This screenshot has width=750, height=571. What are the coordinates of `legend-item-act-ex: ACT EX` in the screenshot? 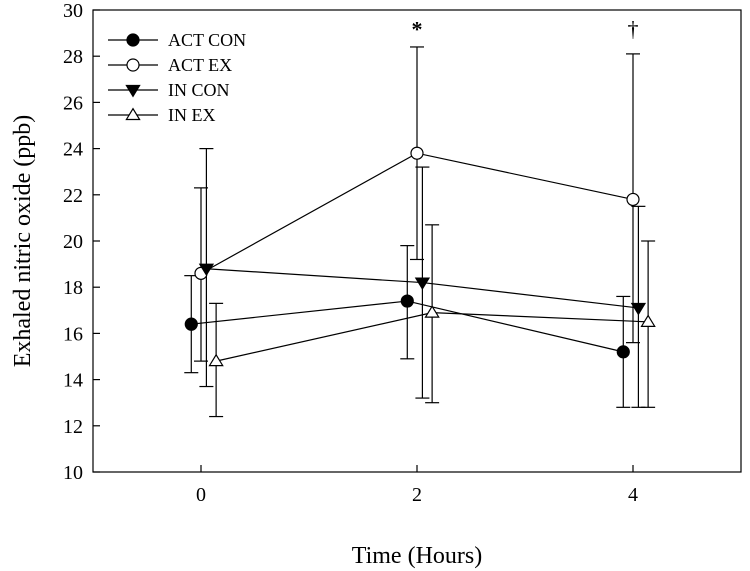 It's located at (170, 65).